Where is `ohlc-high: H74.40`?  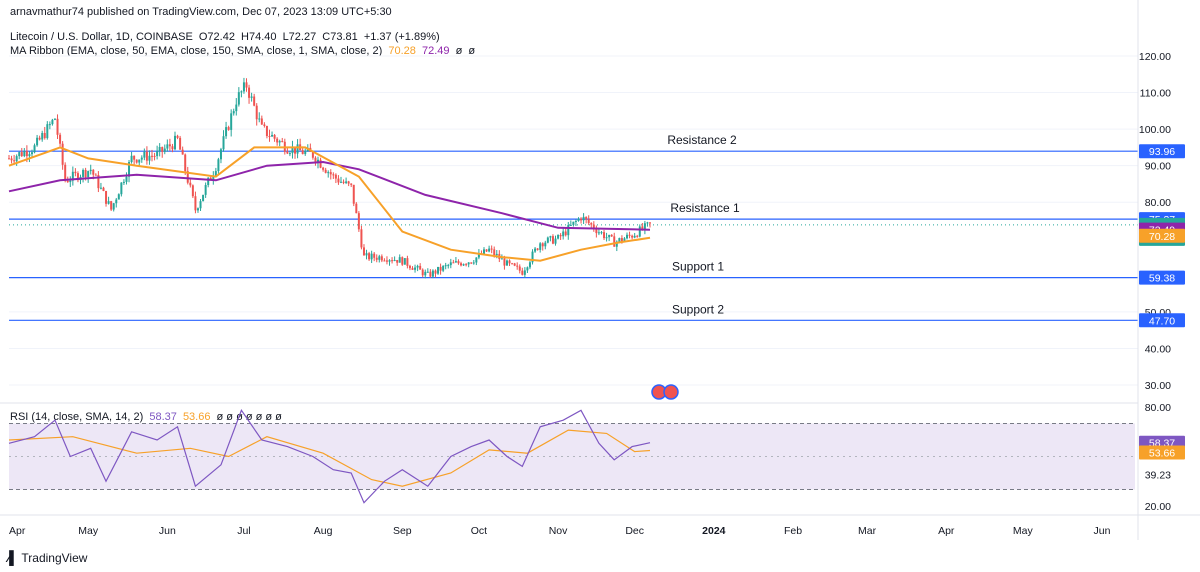 ohlc-high: H74.40 is located at coordinates (259, 37).